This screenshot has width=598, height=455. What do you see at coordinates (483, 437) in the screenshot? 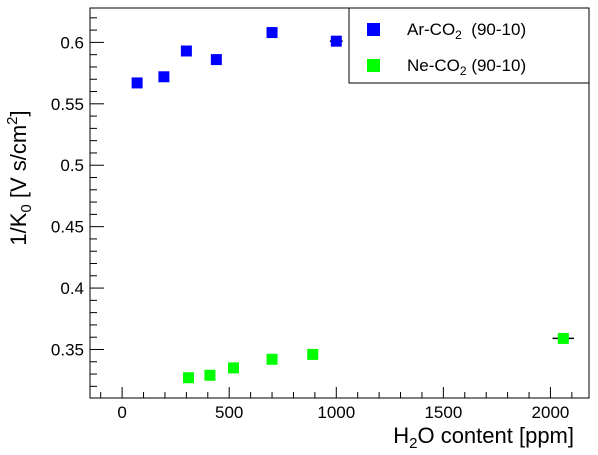
I see `x-axis-title: H2O content [ppm]` at bounding box center [483, 437].